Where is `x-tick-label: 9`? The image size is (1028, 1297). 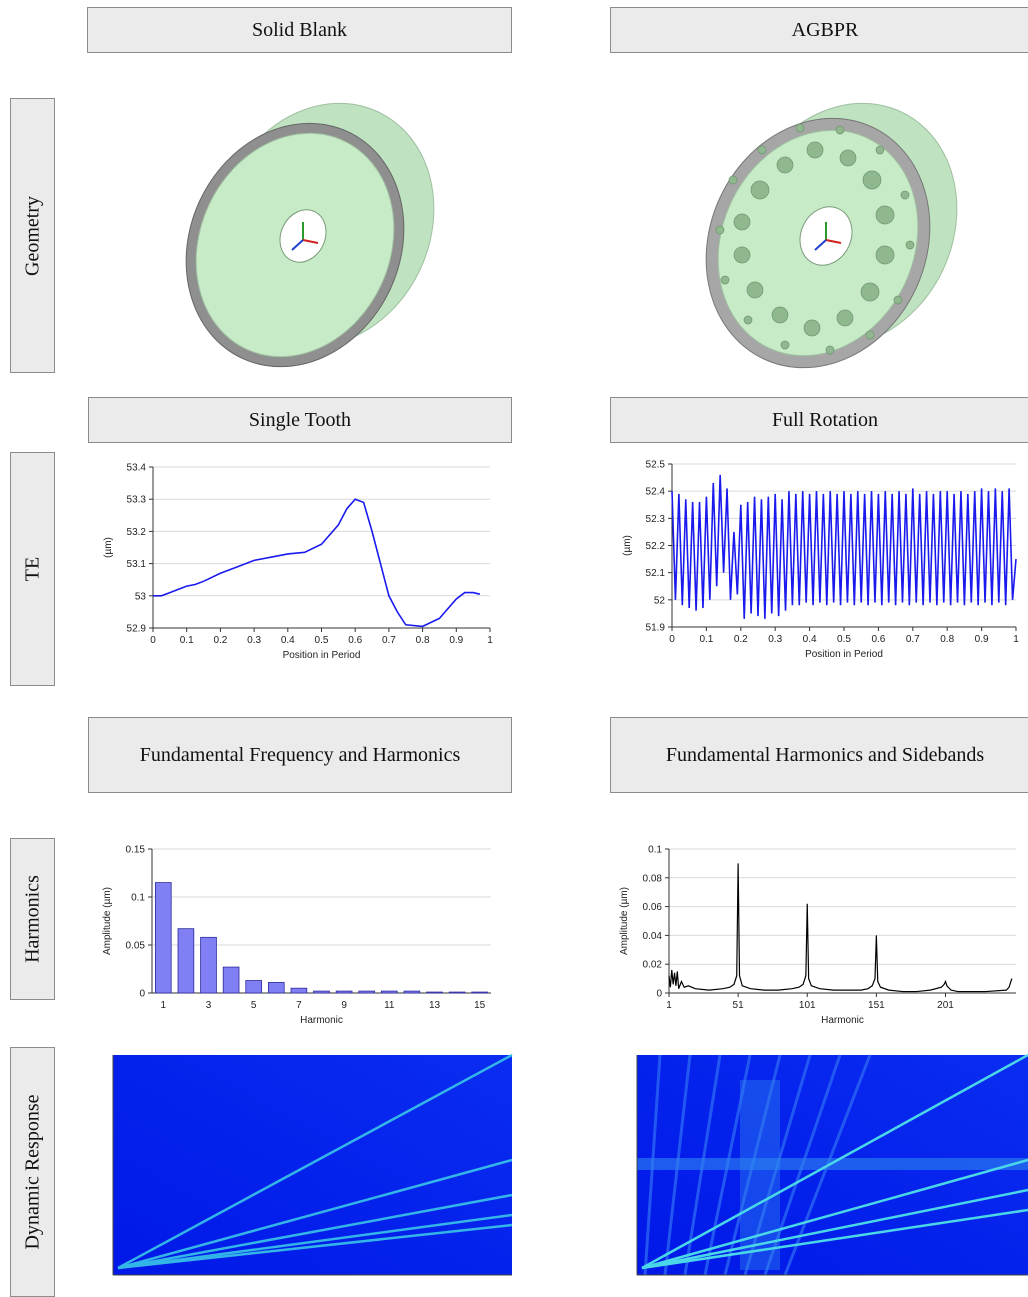 x-tick-label: 9 is located at coordinates (344, 1005).